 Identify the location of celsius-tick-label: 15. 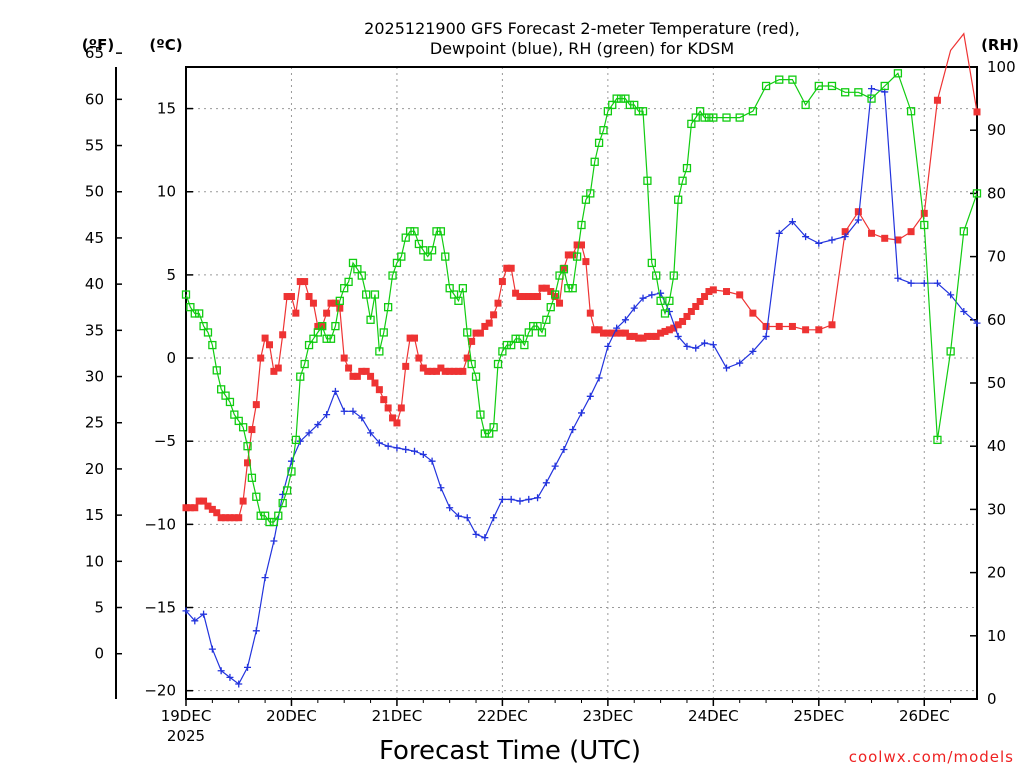
(166, 109).